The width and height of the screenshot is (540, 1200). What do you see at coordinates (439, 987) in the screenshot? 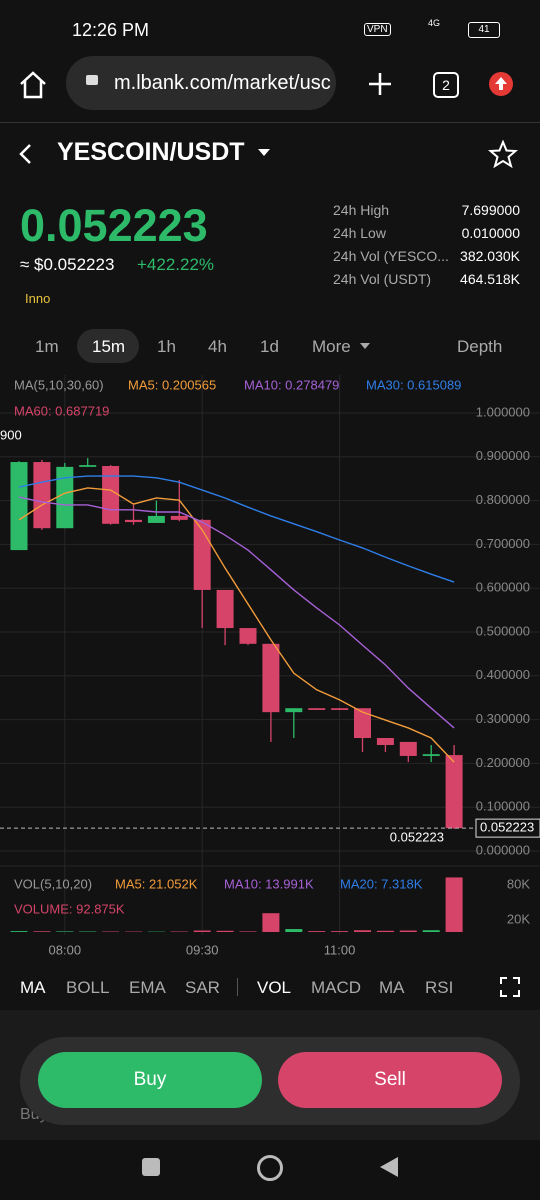
I see `indicator-tab: RSI` at bounding box center [439, 987].